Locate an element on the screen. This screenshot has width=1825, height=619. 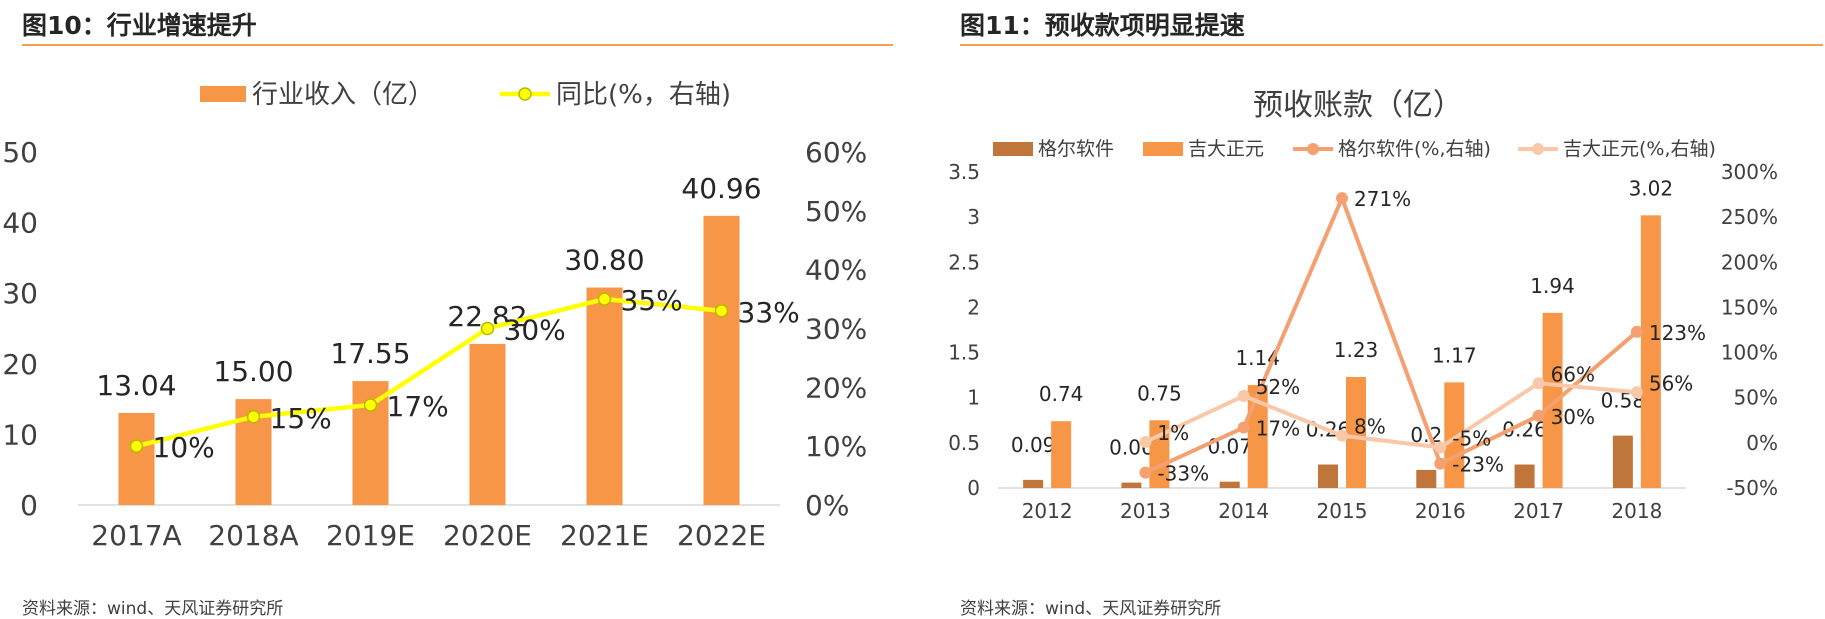
y2-tick-label: 60% is located at coordinates (836, 152).